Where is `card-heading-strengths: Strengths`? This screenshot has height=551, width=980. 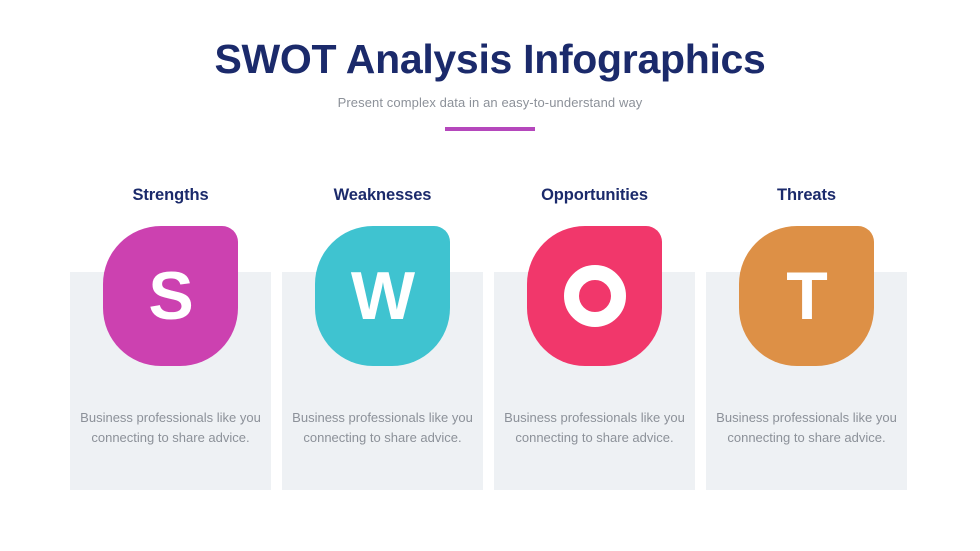 card-heading-strengths: Strengths is located at coordinates (170, 195).